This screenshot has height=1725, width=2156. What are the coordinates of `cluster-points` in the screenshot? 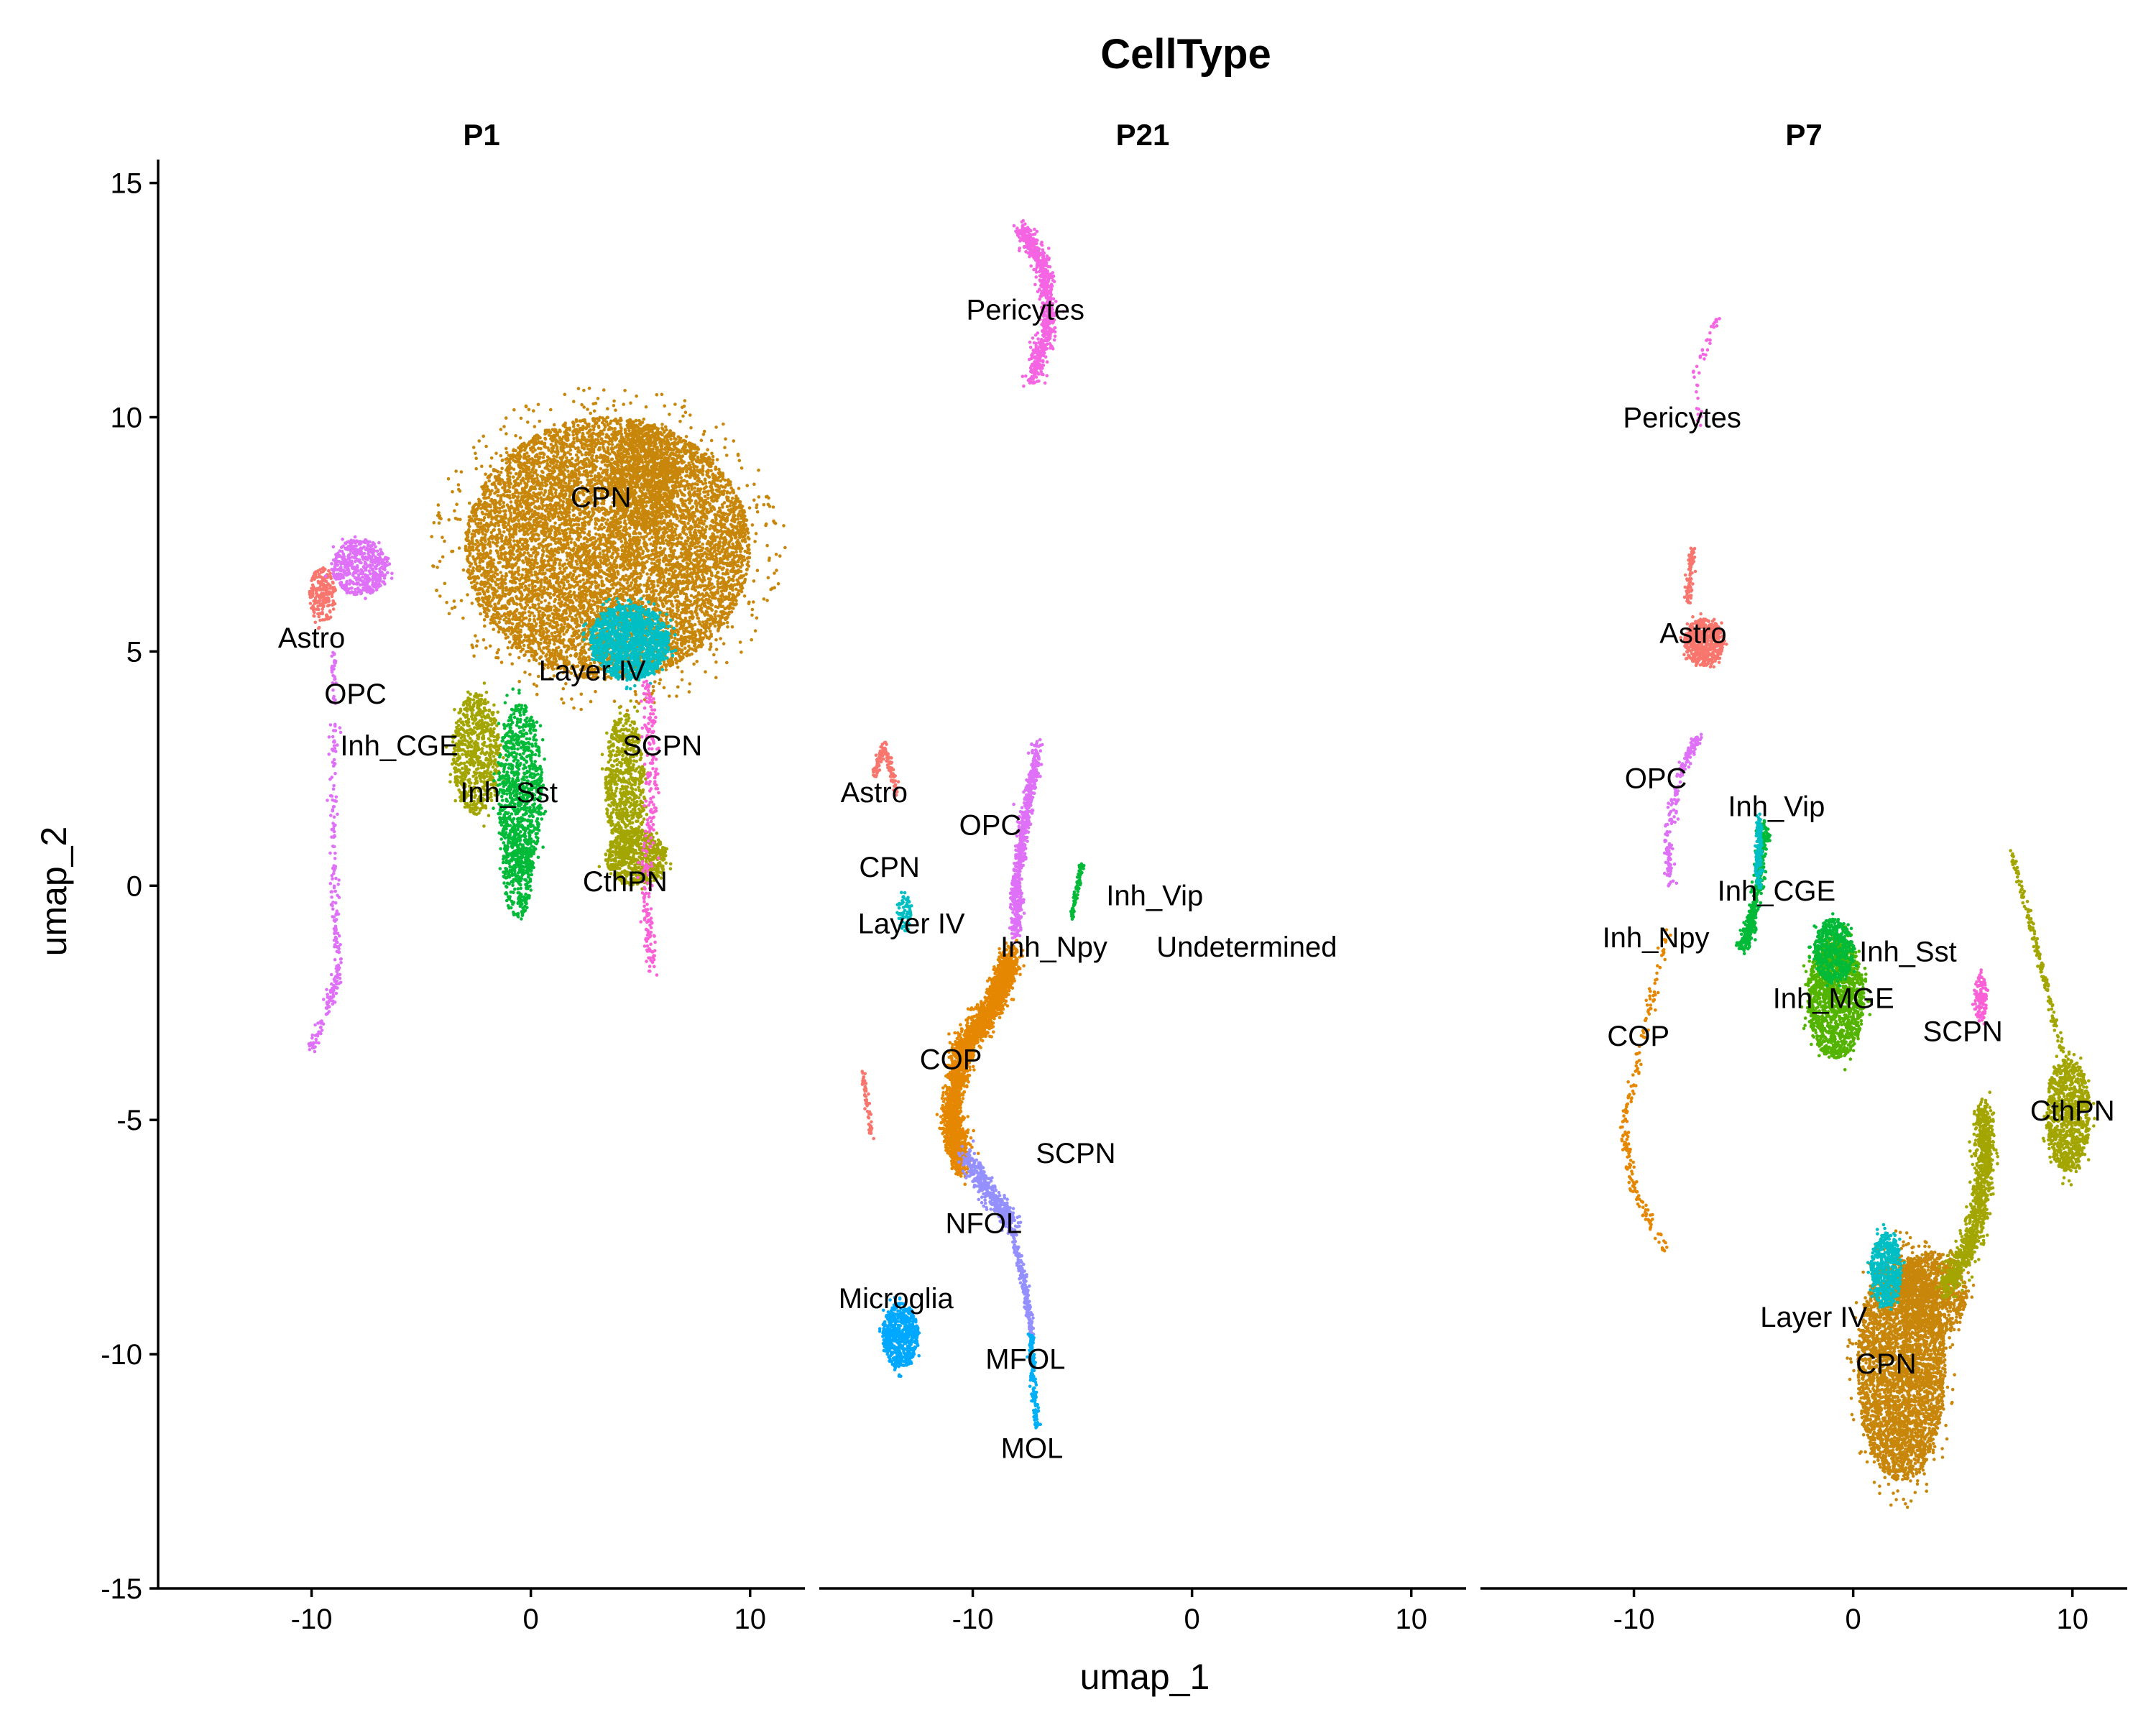 It's located at (608, 549).